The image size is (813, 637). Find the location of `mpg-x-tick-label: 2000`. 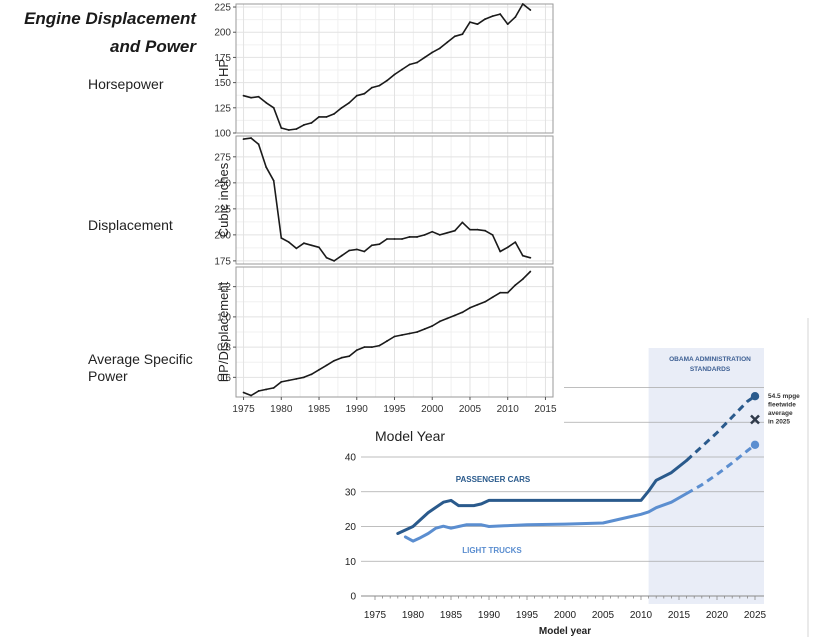

mpg-x-tick-label: 2000 is located at coordinates (565, 615).